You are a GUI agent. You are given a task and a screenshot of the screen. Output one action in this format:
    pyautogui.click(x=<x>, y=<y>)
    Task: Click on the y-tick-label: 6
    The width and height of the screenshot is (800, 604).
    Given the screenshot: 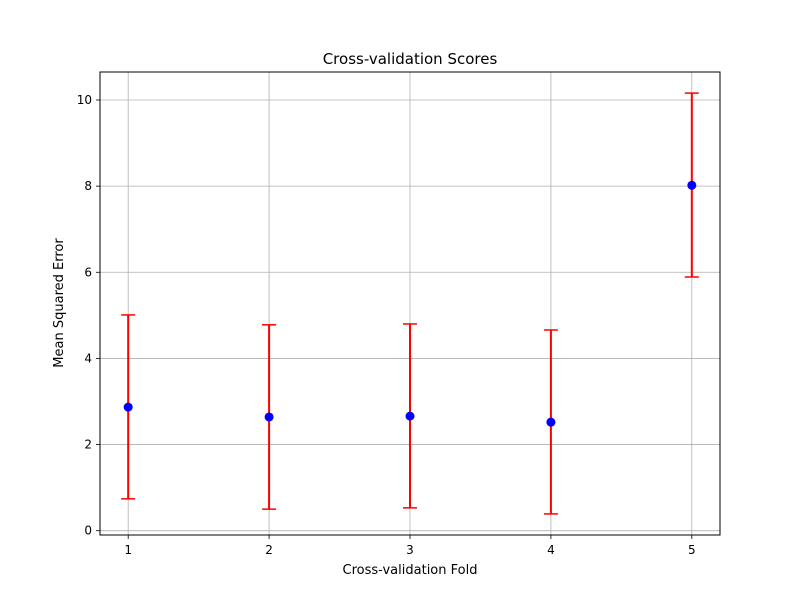 What is the action you would take?
    pyautogui.click(x=88, y=272)
    